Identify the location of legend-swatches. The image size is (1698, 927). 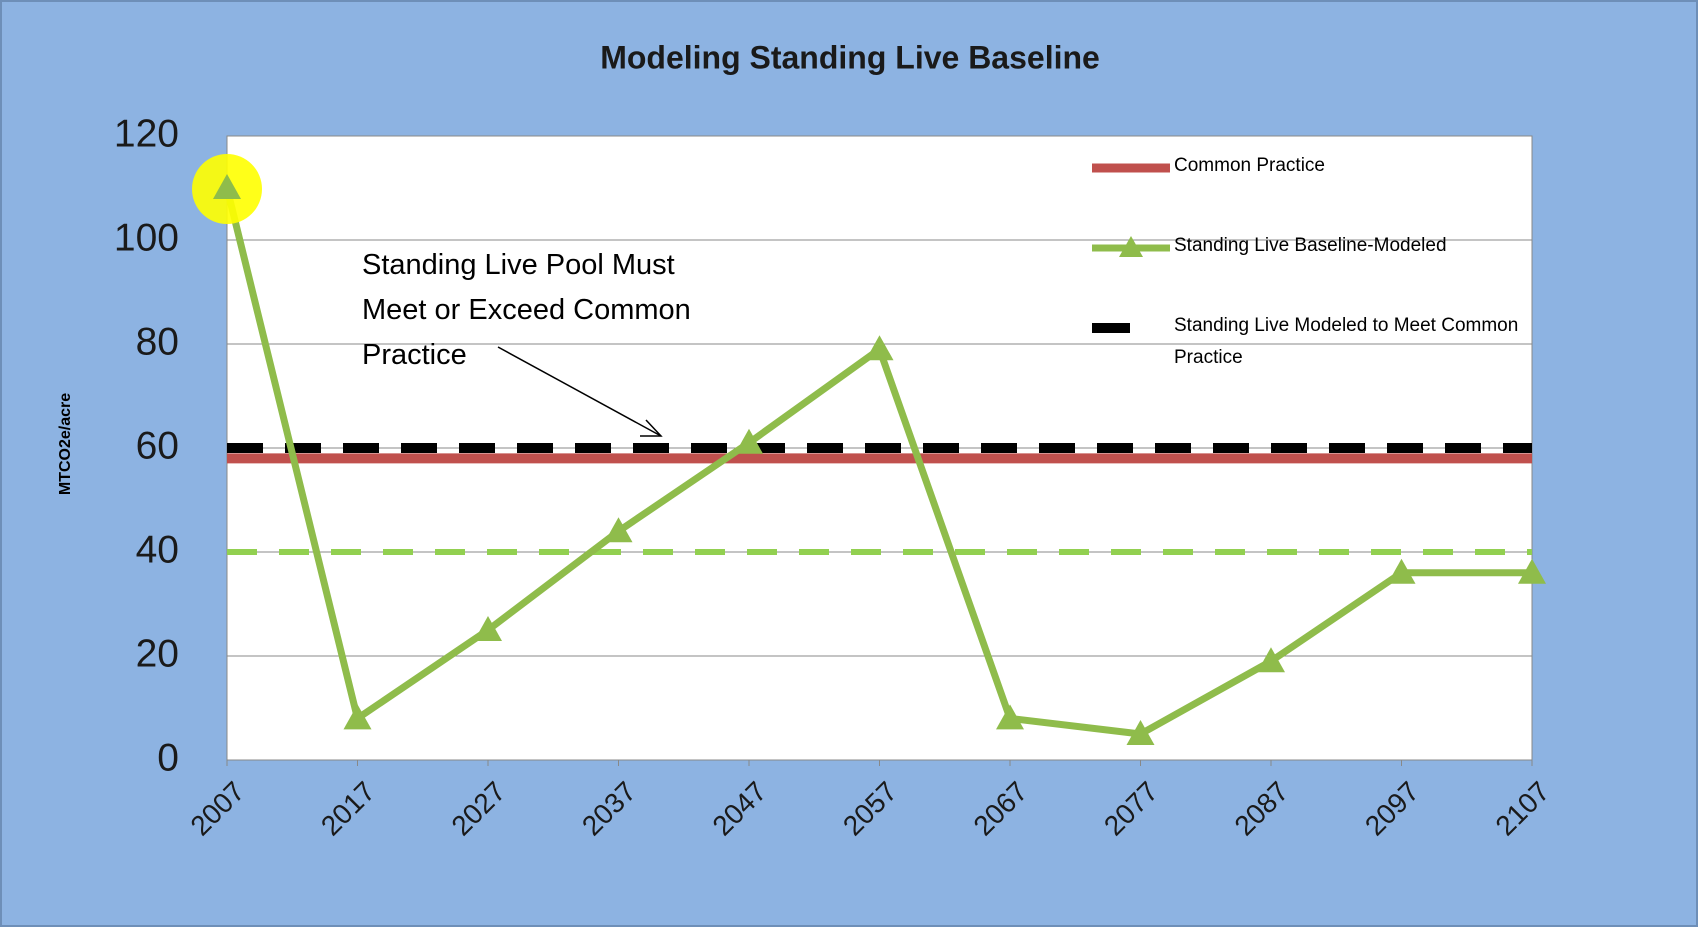
(1131, 248).